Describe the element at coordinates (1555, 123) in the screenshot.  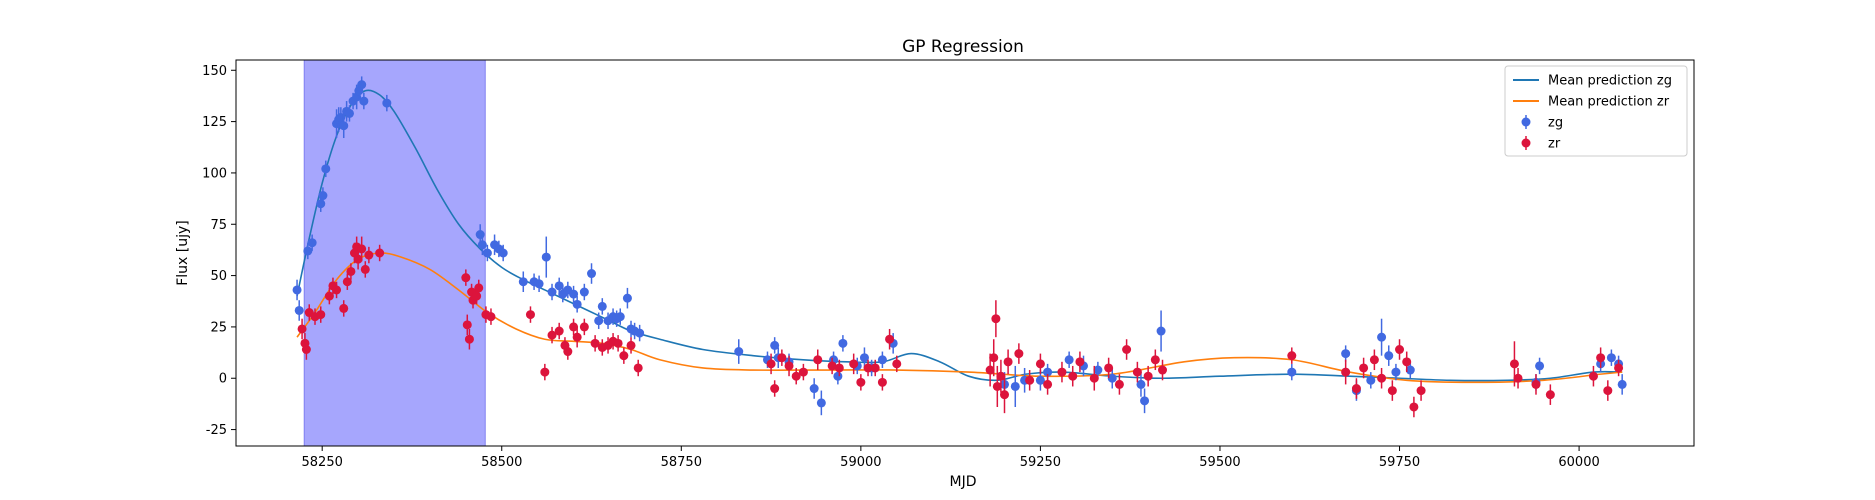
I see `svg-text: zg` at that location.